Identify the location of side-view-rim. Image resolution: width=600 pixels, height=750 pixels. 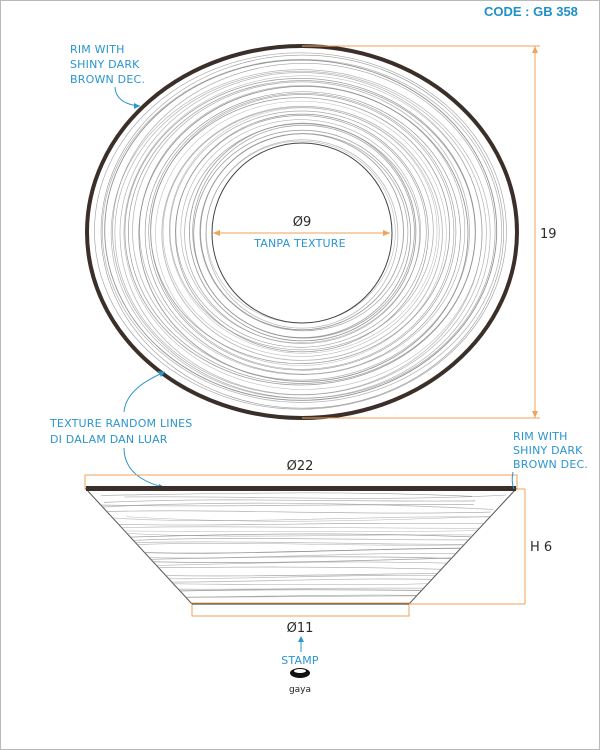
(301, 488).